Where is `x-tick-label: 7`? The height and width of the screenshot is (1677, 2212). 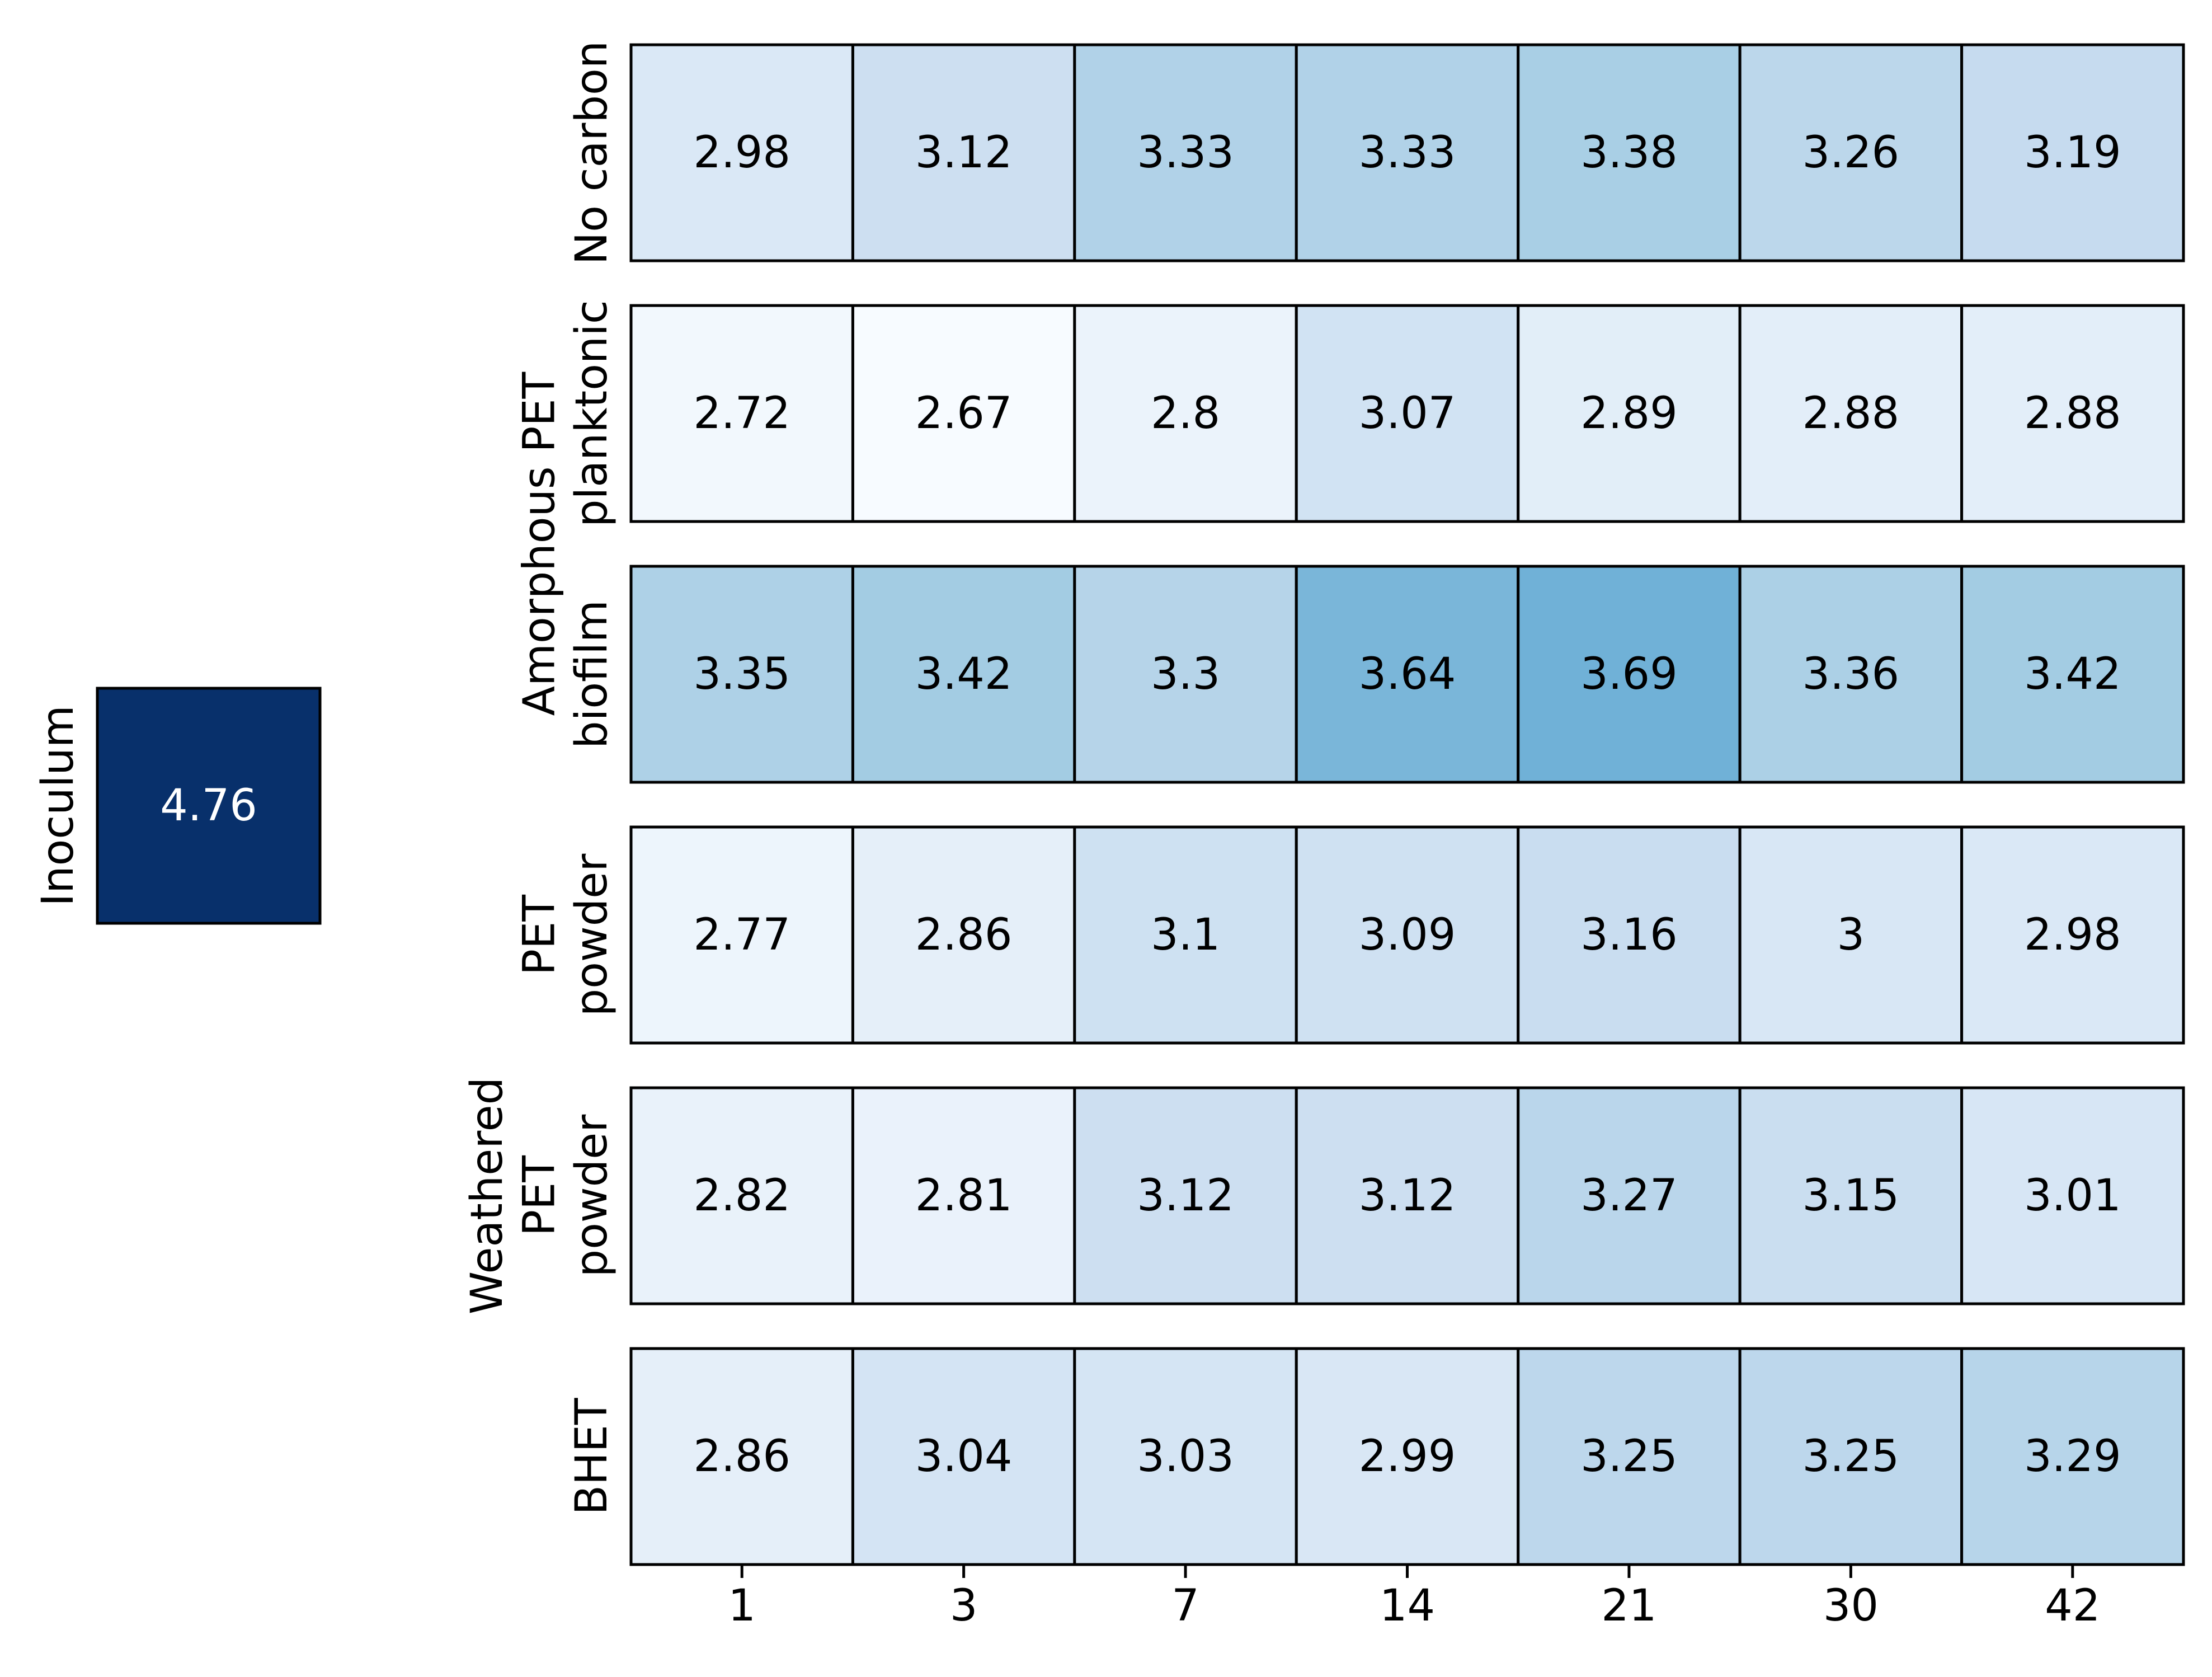 x-tick-label: 7 is located at coordinates (1185, 1606).